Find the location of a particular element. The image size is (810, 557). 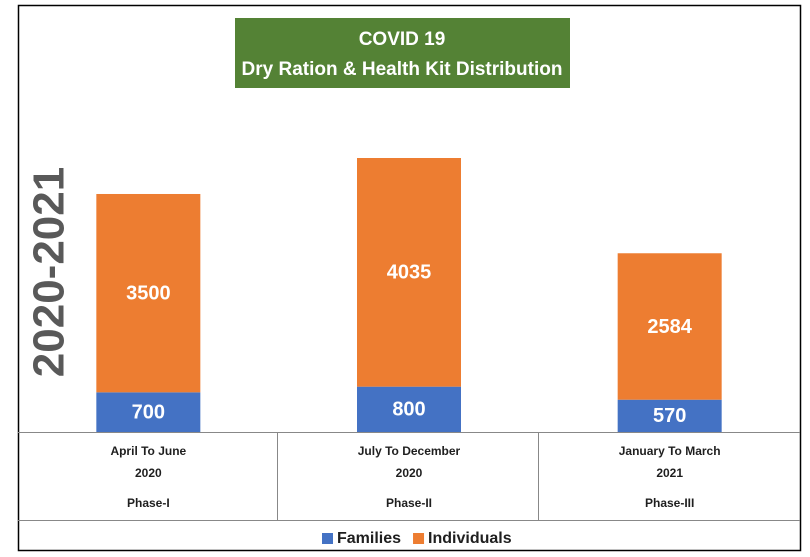

chart-title: Dry Ration & Health Kit Distribution is located at coordinates (402, 69).